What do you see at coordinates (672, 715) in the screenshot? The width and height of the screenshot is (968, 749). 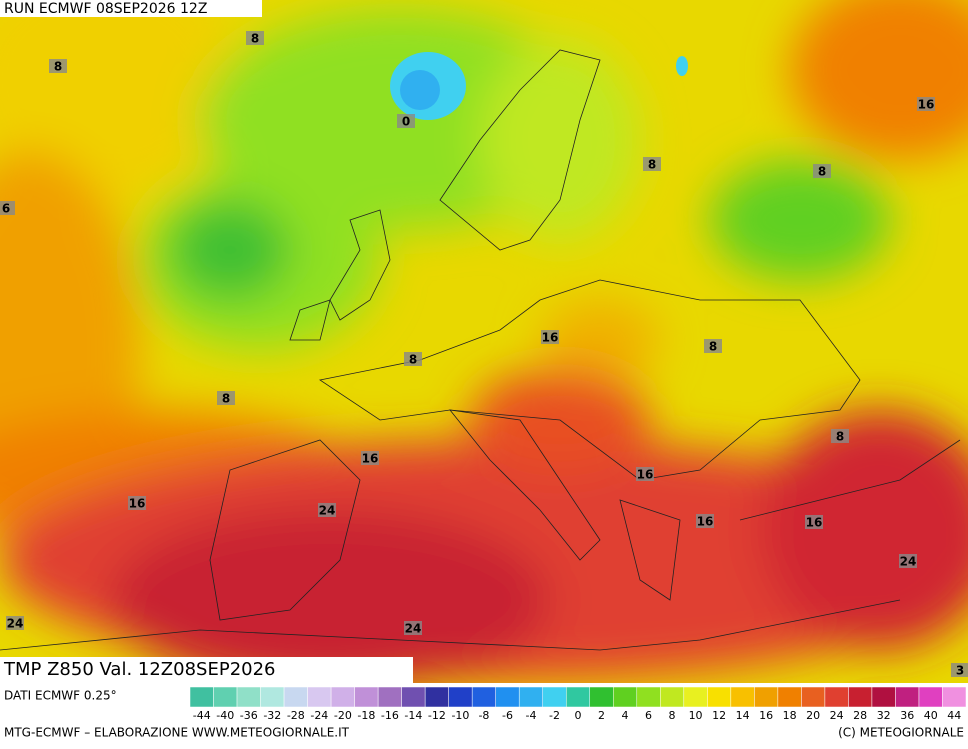 I see `colorbar-label: 8` at bounding box center [672, 715].